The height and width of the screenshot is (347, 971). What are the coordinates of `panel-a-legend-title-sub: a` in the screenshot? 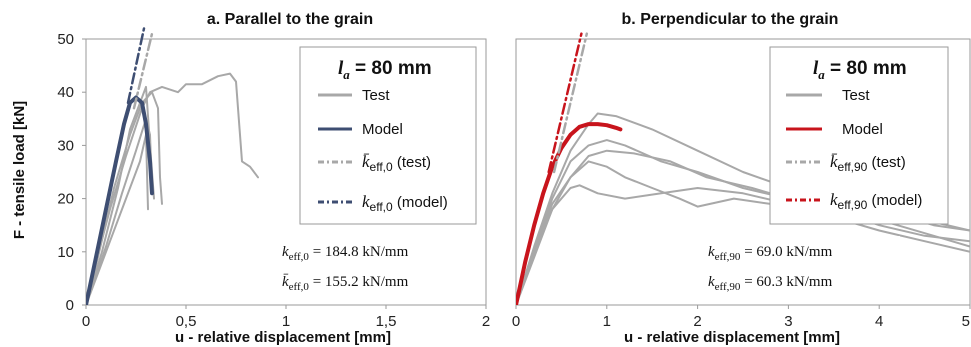 It's located at (346, 74).